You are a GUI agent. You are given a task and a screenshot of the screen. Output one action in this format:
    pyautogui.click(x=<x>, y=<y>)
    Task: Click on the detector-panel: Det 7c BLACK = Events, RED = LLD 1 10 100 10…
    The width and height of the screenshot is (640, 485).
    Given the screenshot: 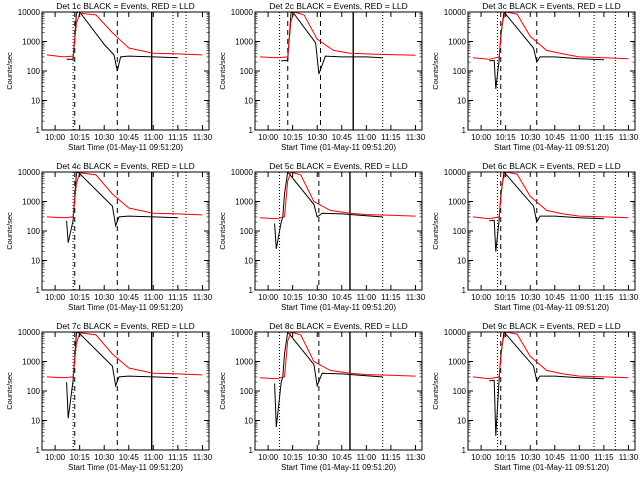 What is the action you would take?
    pyautogui.click(x=109, y=396)
    